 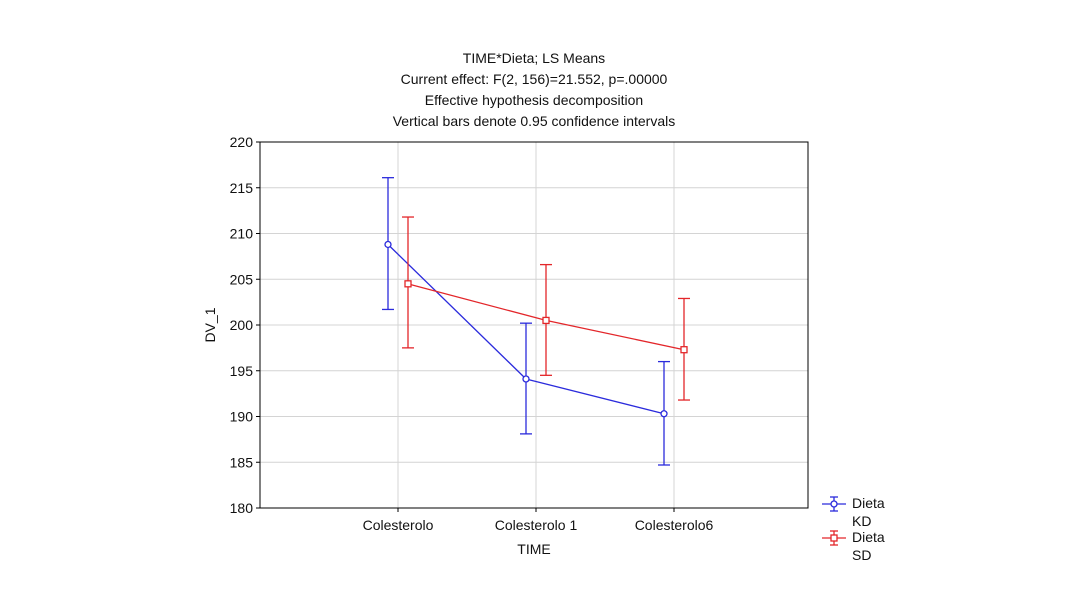 I want to click on legend-item-kd: Dieta KD, so click(x=853, y=512).